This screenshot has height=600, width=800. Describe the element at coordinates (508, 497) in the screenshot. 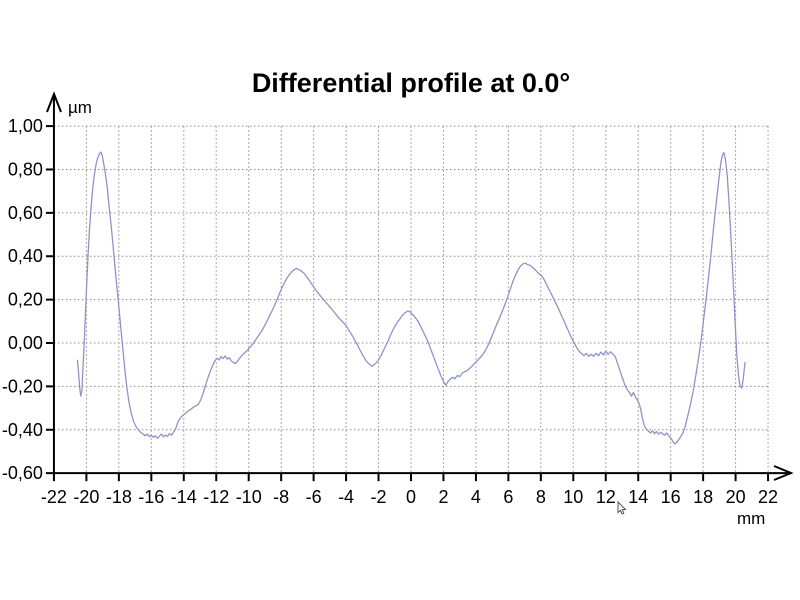

I see `x-tick-label: 6` at that location.